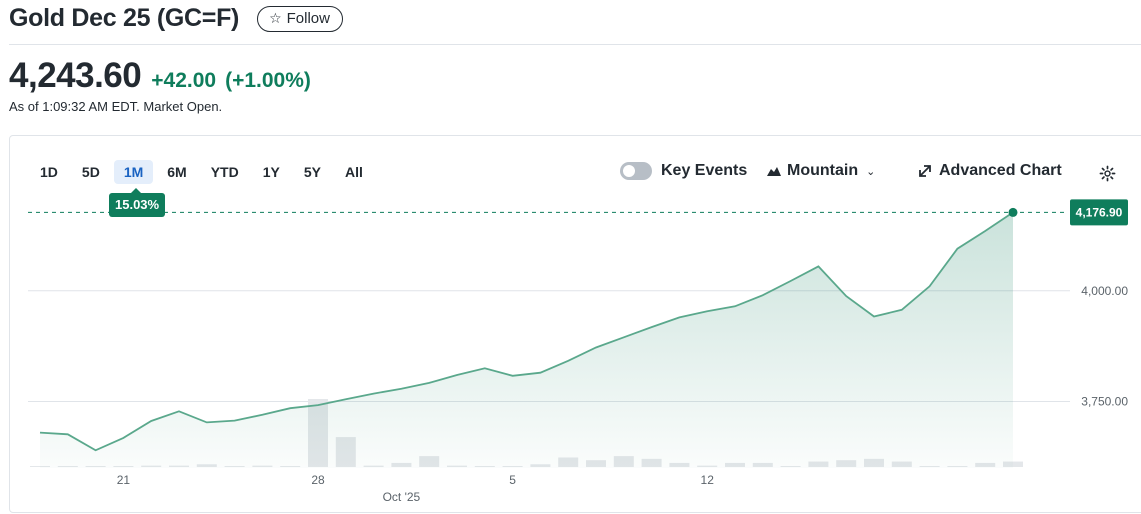  What do you see at coordinates (1104, 291) in the screenshot?
I see `y-tick-label: 4,000.00` at bounding box center [1104, 291].